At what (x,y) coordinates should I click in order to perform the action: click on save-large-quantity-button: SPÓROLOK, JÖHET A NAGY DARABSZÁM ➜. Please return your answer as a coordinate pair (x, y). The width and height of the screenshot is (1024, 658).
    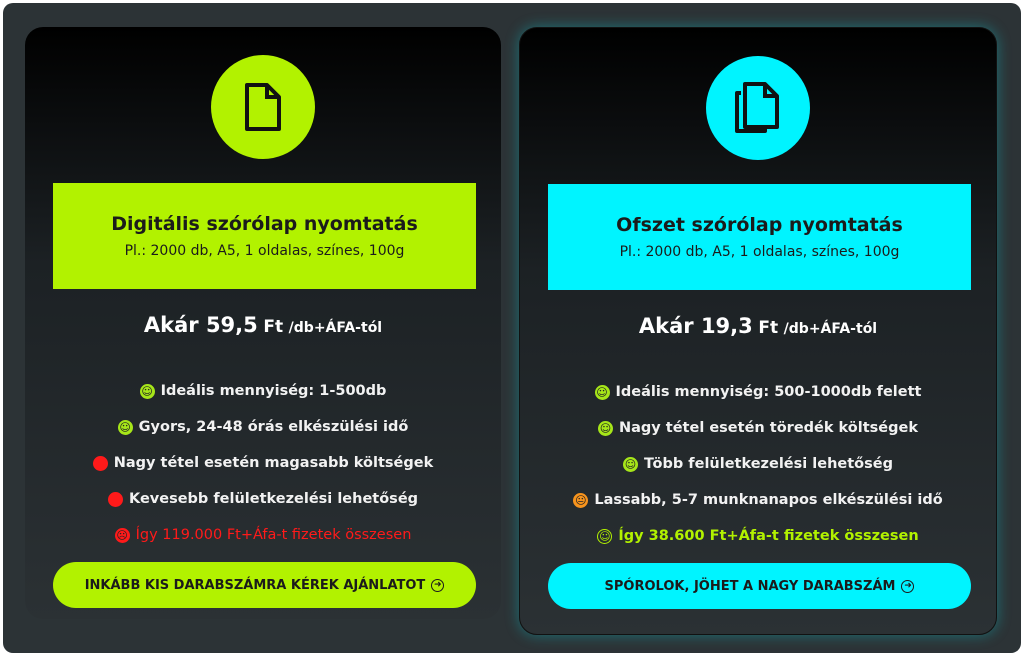
    Looking at the image, I should click on (759, 586).